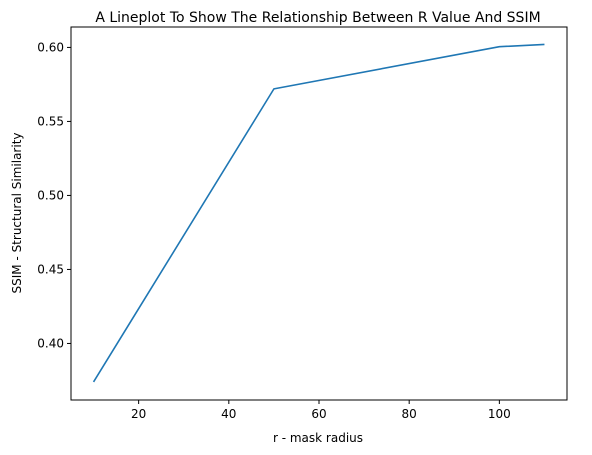 Image resolution: width=592 pixels, height=455 pixels. What do you see at coordinates (50, 195) in the screenshot?
I see `y-tick-label: 0.50` at bounding box center [50, 195].